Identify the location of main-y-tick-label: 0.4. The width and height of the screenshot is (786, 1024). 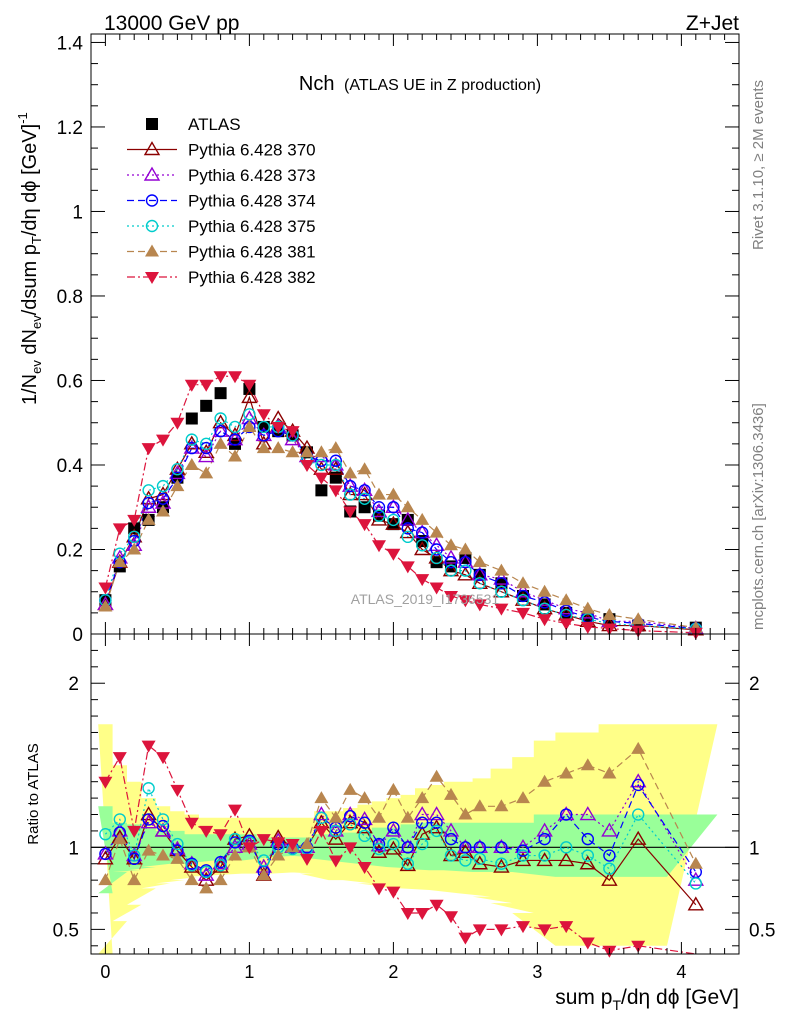
(70, 466).